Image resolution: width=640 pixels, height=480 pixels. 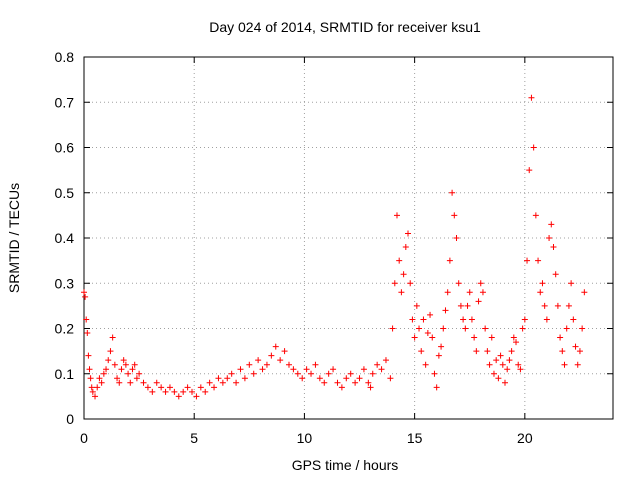 What do you see at coordinates (84, 438) in the screenshot?
I see `x-tick-label: 0` at bounding box center [84, 438].